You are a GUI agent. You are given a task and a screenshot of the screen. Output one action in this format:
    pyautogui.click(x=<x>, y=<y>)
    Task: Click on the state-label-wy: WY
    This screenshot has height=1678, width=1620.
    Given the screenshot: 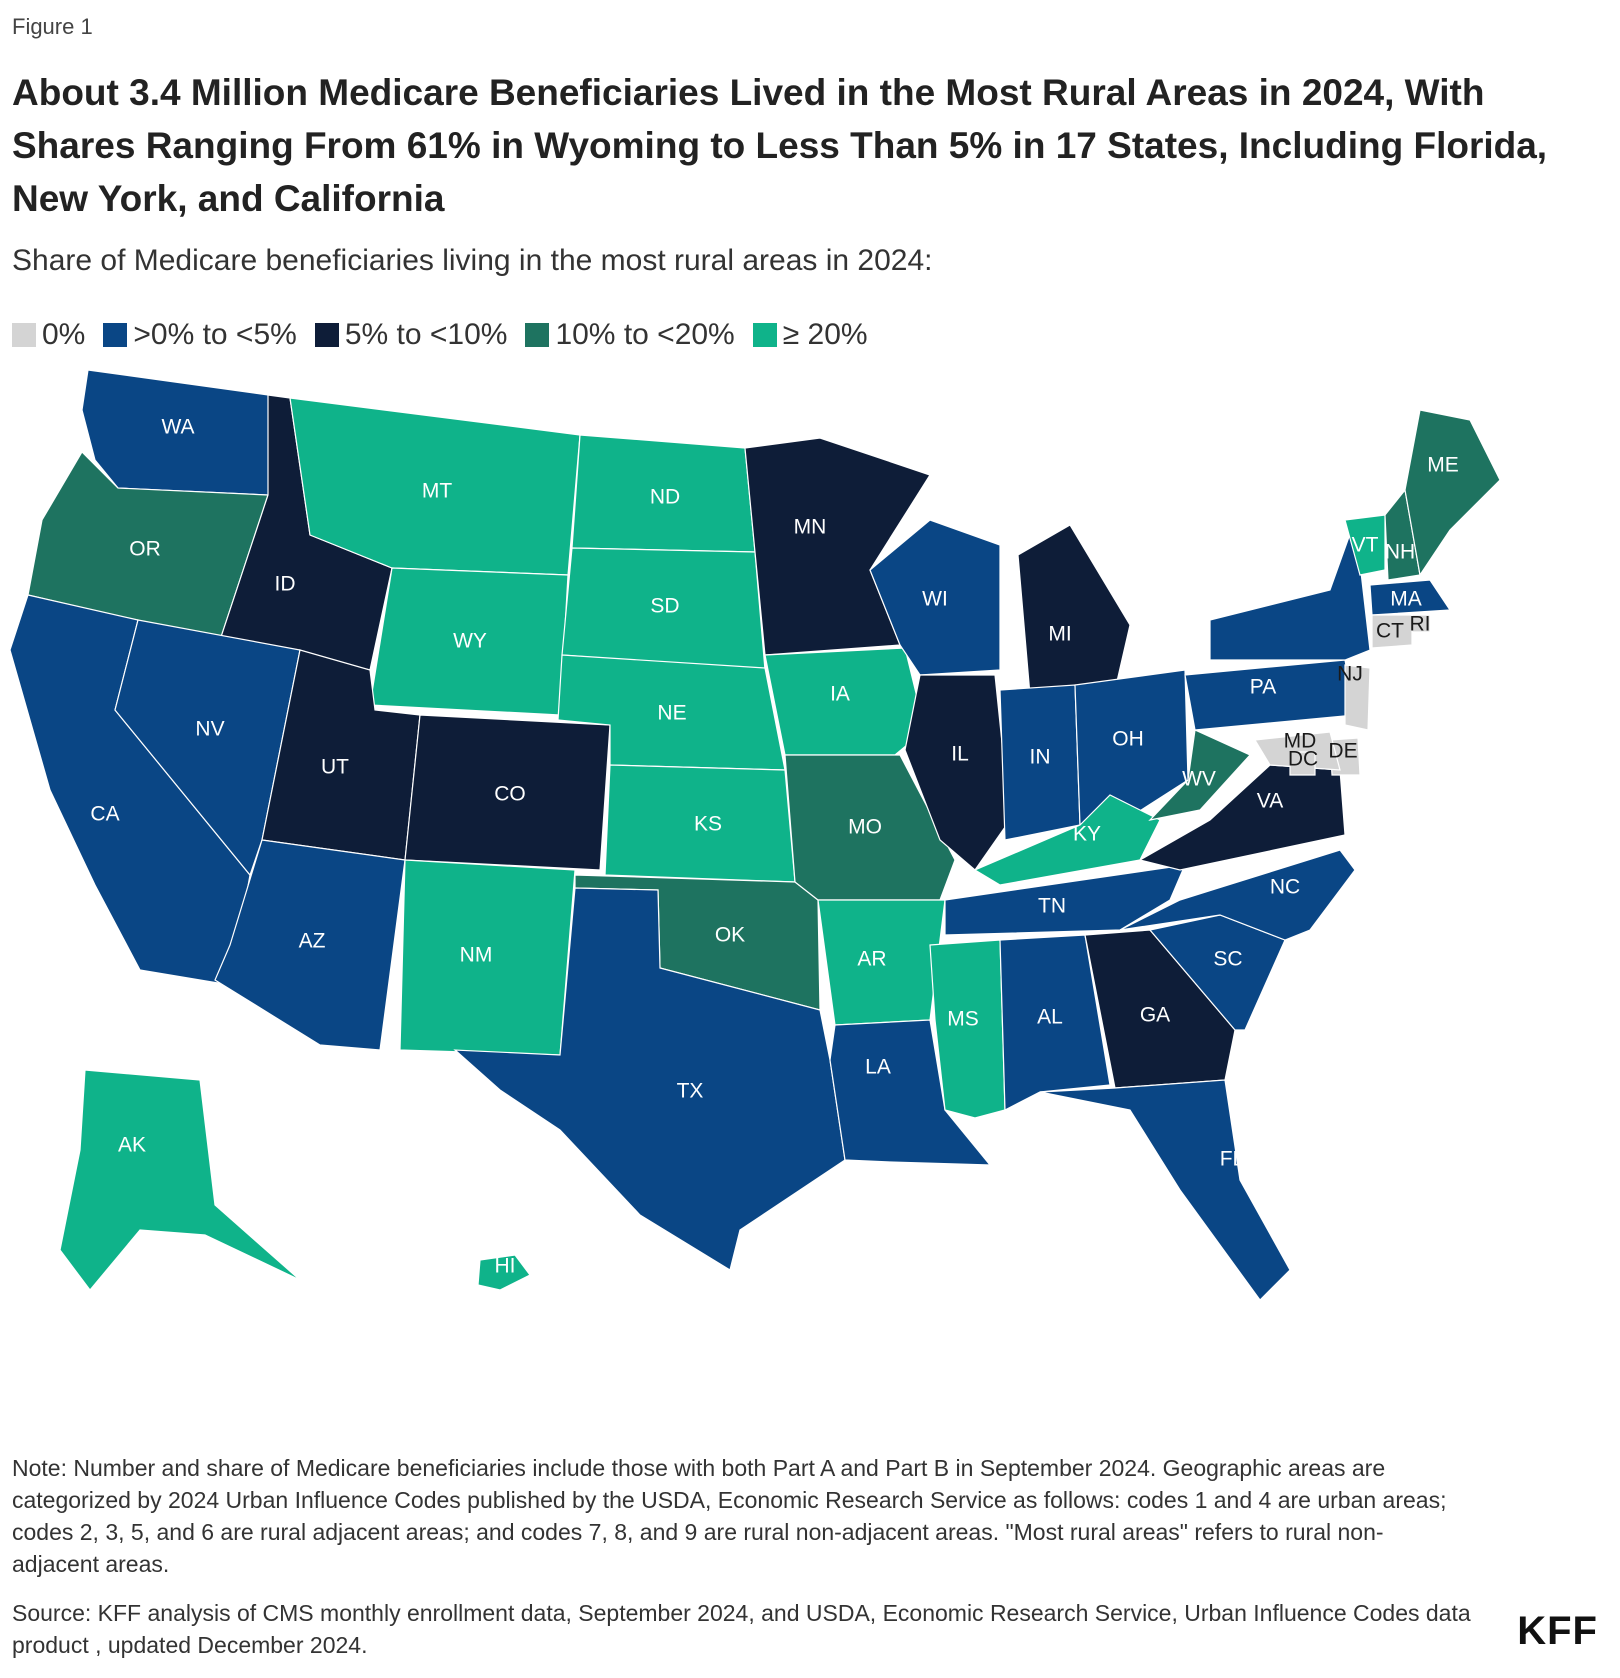 What is the action you would take?
    pyautogui.click(x=470, y=641)
    